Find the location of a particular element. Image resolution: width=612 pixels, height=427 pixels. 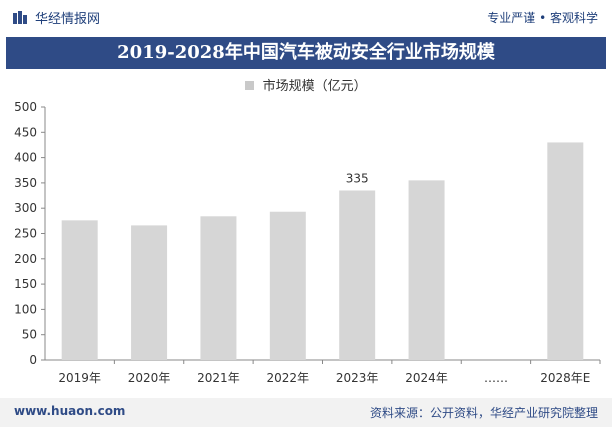

y-tick-label: 400 is located at coordinates (25, 158).